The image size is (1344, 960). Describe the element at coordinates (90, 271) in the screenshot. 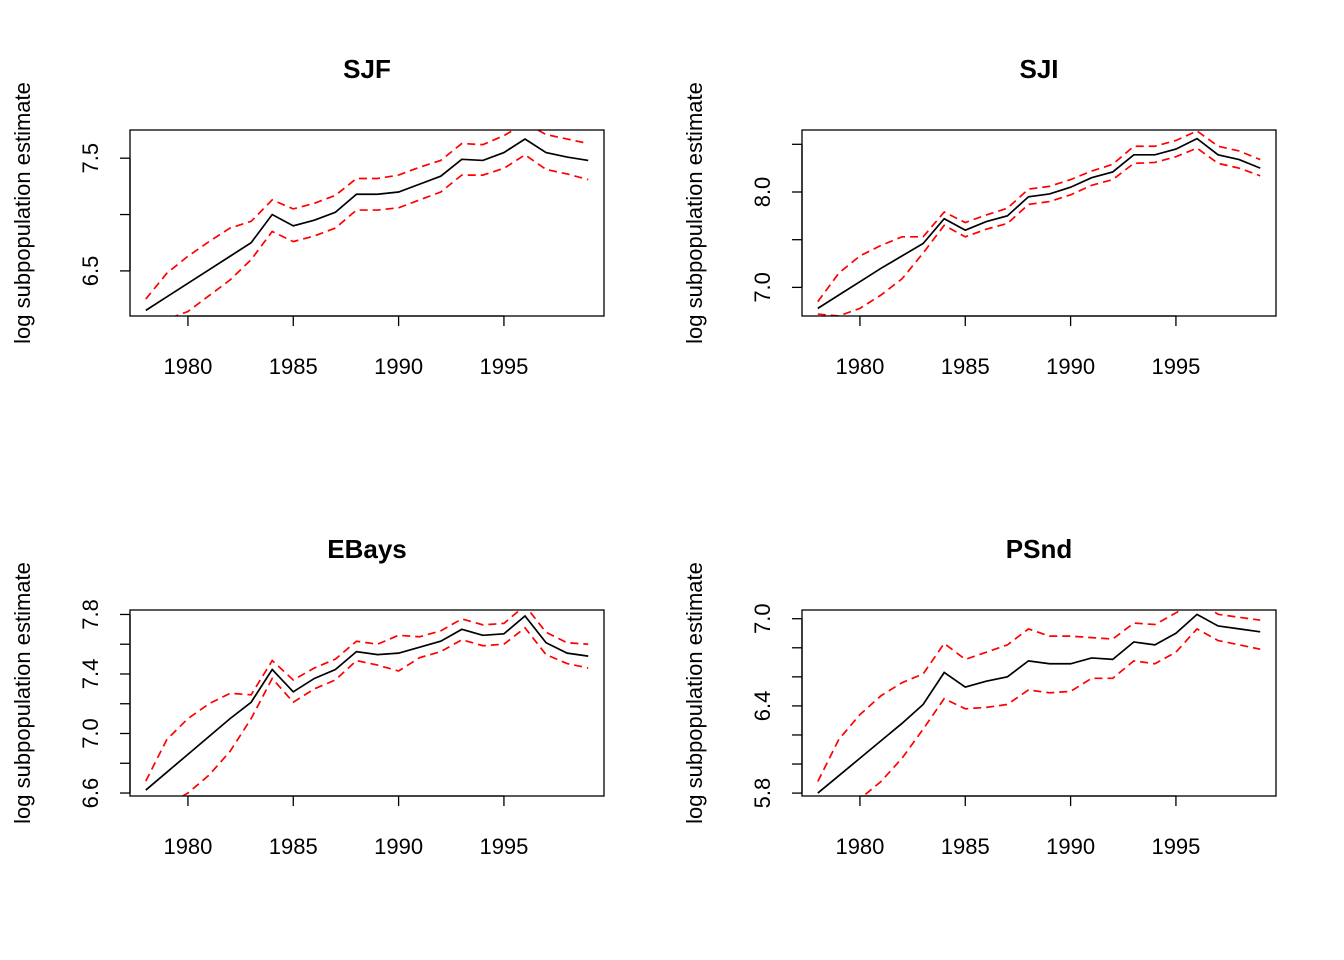

I see `y-tick-label: 6.5` at that location.